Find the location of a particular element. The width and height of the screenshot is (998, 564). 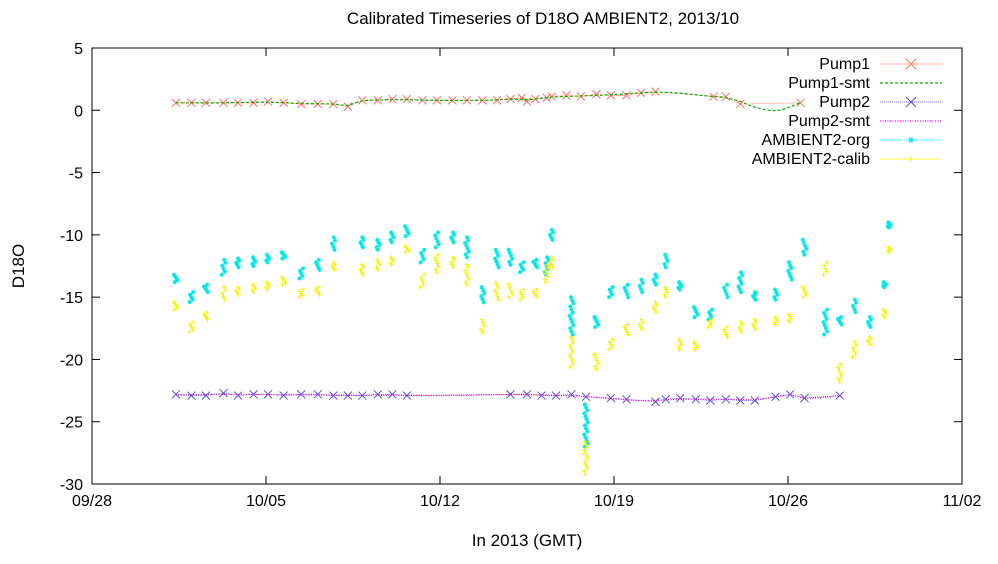

legend-item: Pump2 is located at coordinates (880, 102).